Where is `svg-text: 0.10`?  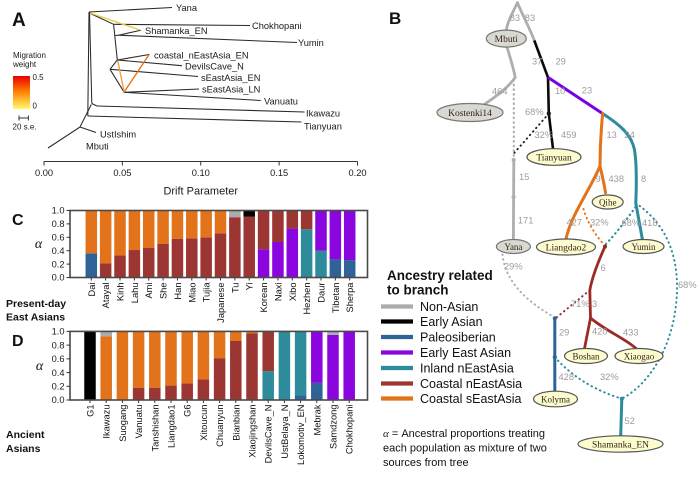
svg-text: 0.10 is located at coordinates (201, 173).